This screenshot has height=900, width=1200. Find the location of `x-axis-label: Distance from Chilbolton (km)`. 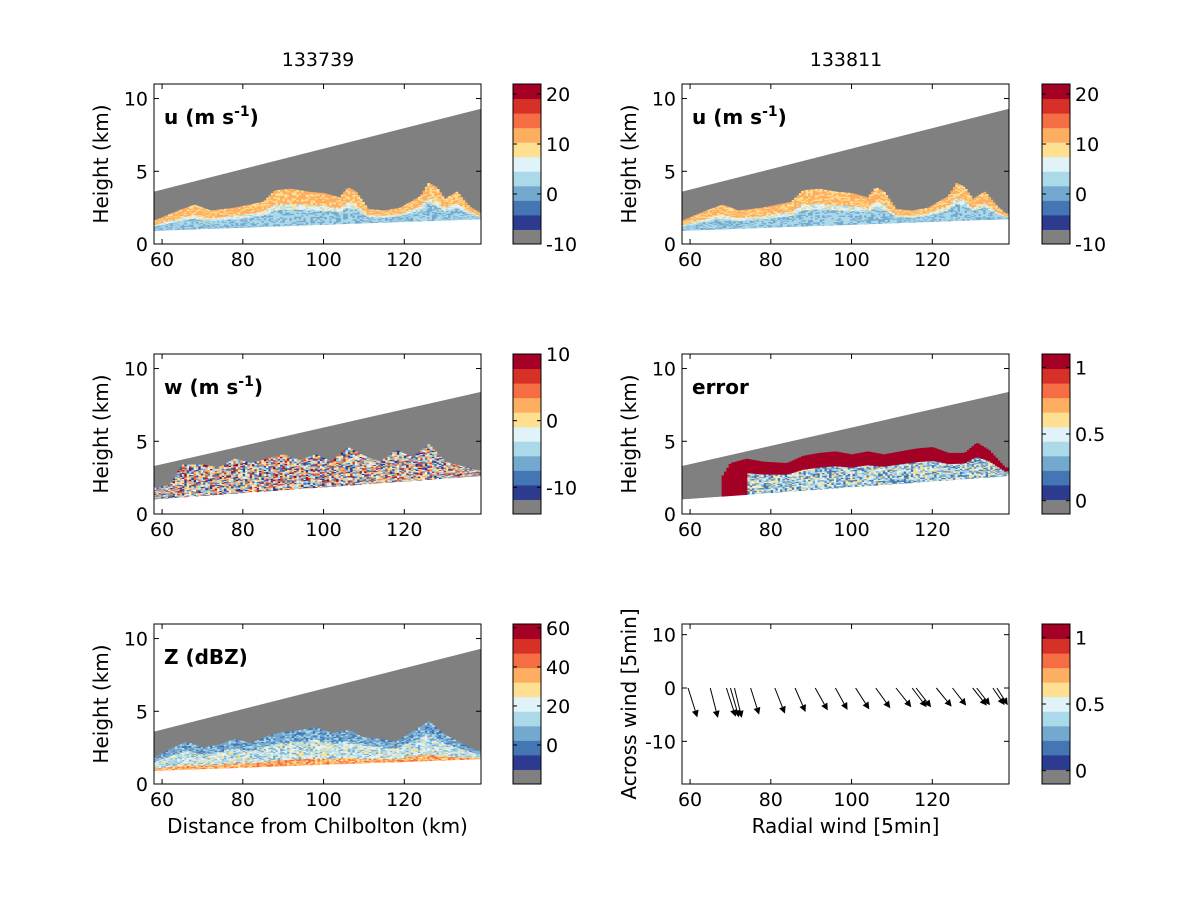

x-axis-label: Distance from Chilbolton (km) is located at coordinates (317, 826).